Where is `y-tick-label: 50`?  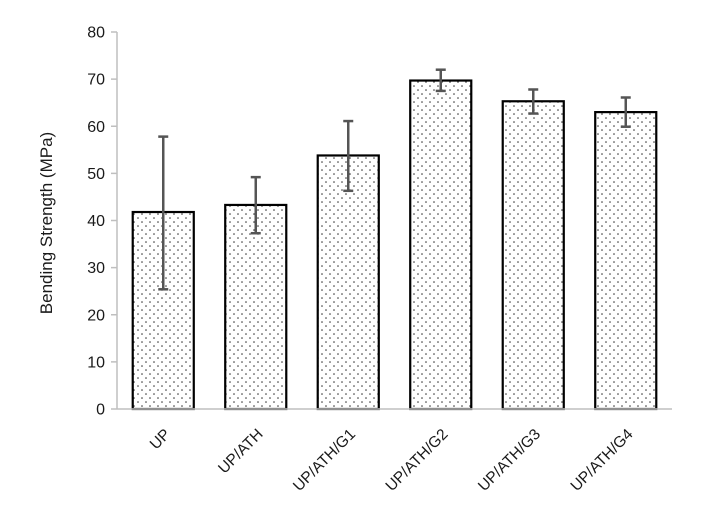
y-tick-label: 50 is located at coordinates (96, 174).